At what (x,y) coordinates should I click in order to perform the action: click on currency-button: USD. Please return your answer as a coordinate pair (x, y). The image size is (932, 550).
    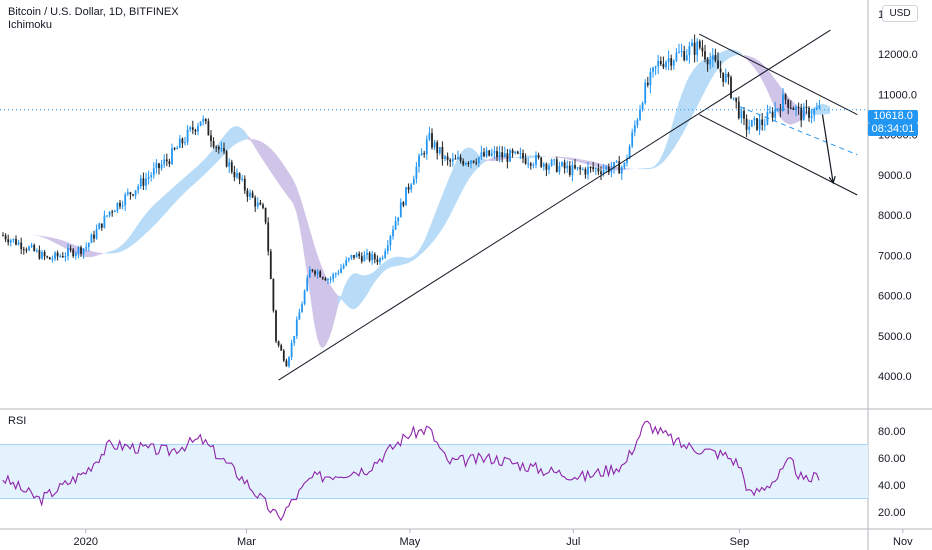
    Looking at the image, I should click on (900, 13).